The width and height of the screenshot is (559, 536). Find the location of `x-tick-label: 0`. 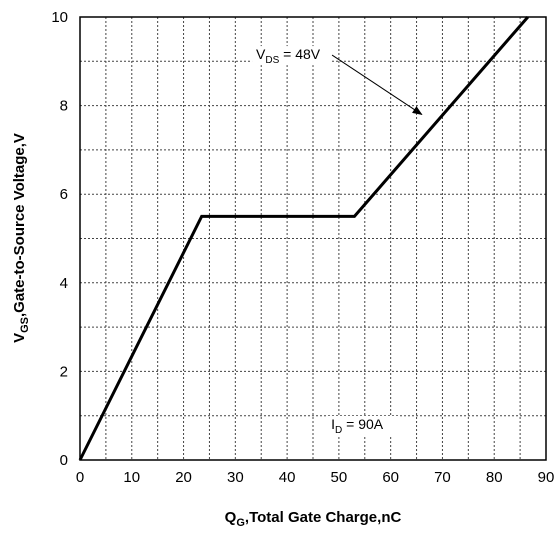

x-tick-label: 0 is located at coordinates (80, 477).